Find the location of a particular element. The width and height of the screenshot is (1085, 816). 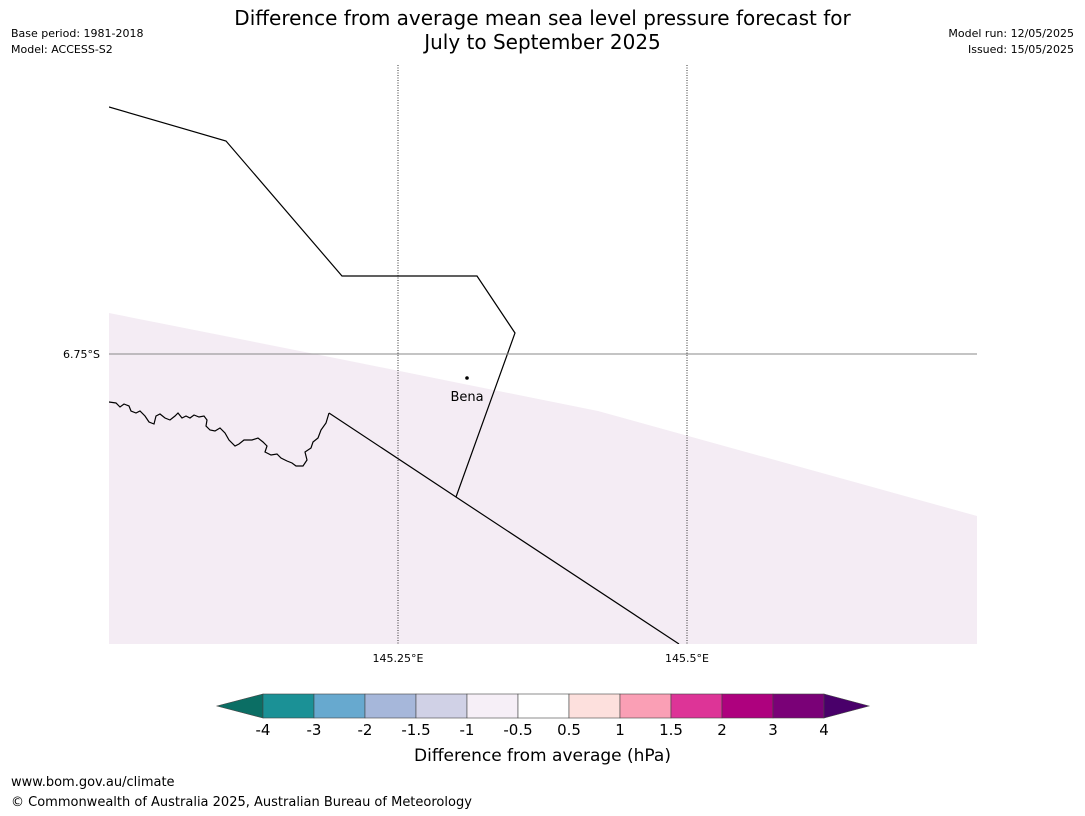

footer-url: www.bom.gov.au/climate is located at coordinates (93, 782).